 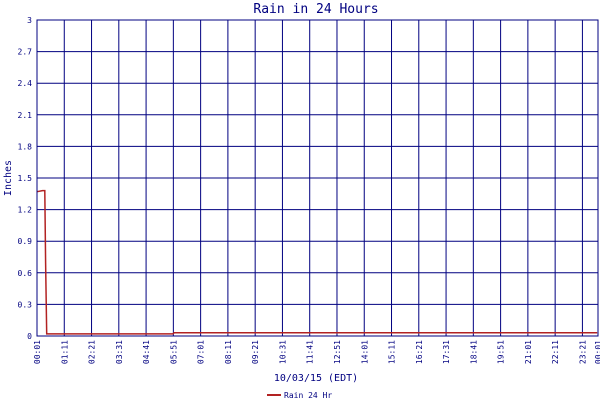 I want to click on y-tick-label: 2.7, so click(x=25, y=52).